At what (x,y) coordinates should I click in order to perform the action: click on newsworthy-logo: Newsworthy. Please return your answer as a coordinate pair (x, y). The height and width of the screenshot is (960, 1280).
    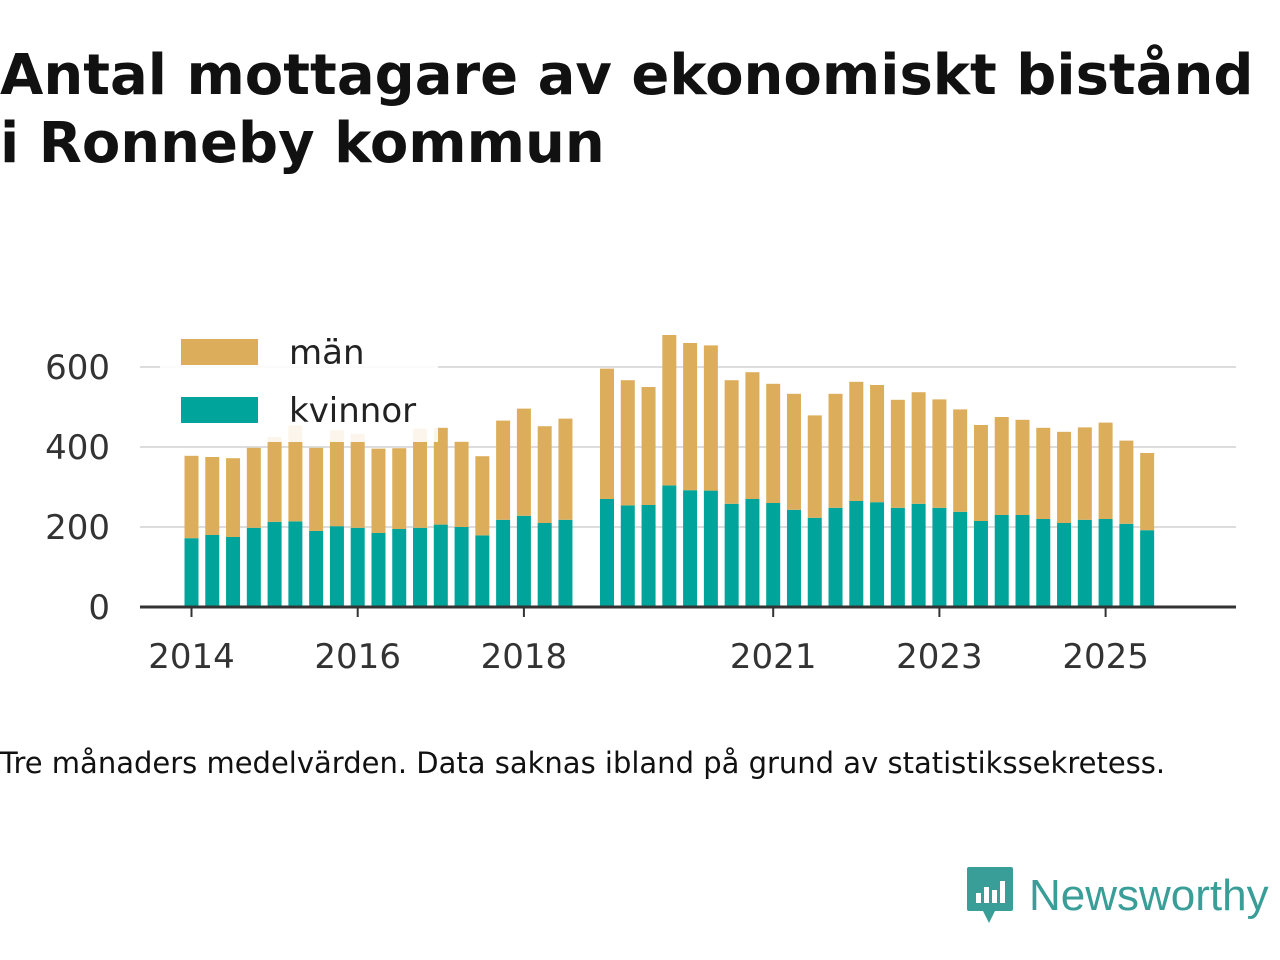
    Looking at the image, I should click on (1117, 896).